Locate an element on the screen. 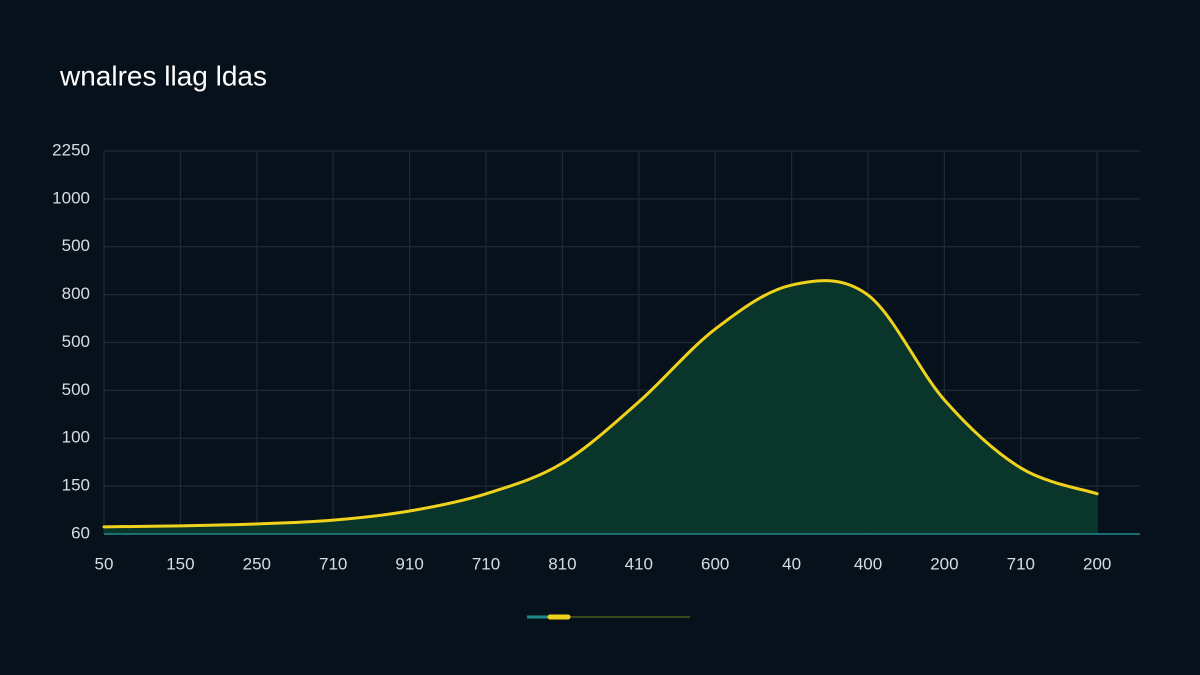 The image size is (1200, 675). y-tick-label: 60 is located at coordinates (80, 532).